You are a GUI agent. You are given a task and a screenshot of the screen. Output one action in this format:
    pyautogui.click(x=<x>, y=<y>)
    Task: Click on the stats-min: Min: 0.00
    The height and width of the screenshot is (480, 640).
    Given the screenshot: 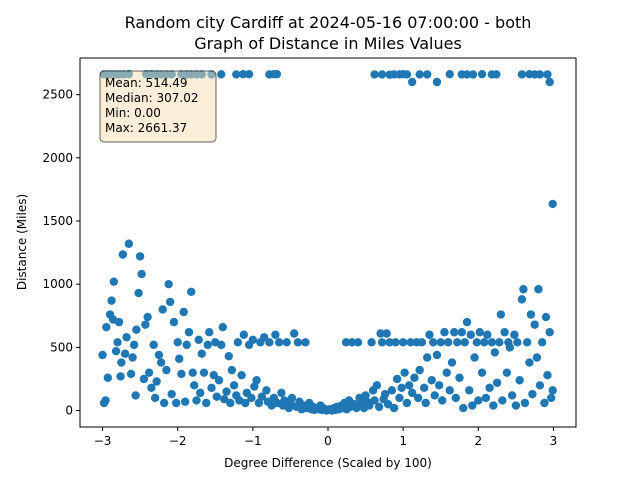 What is the action you would take?
    pyautogui.click(x=133, y=113)
    